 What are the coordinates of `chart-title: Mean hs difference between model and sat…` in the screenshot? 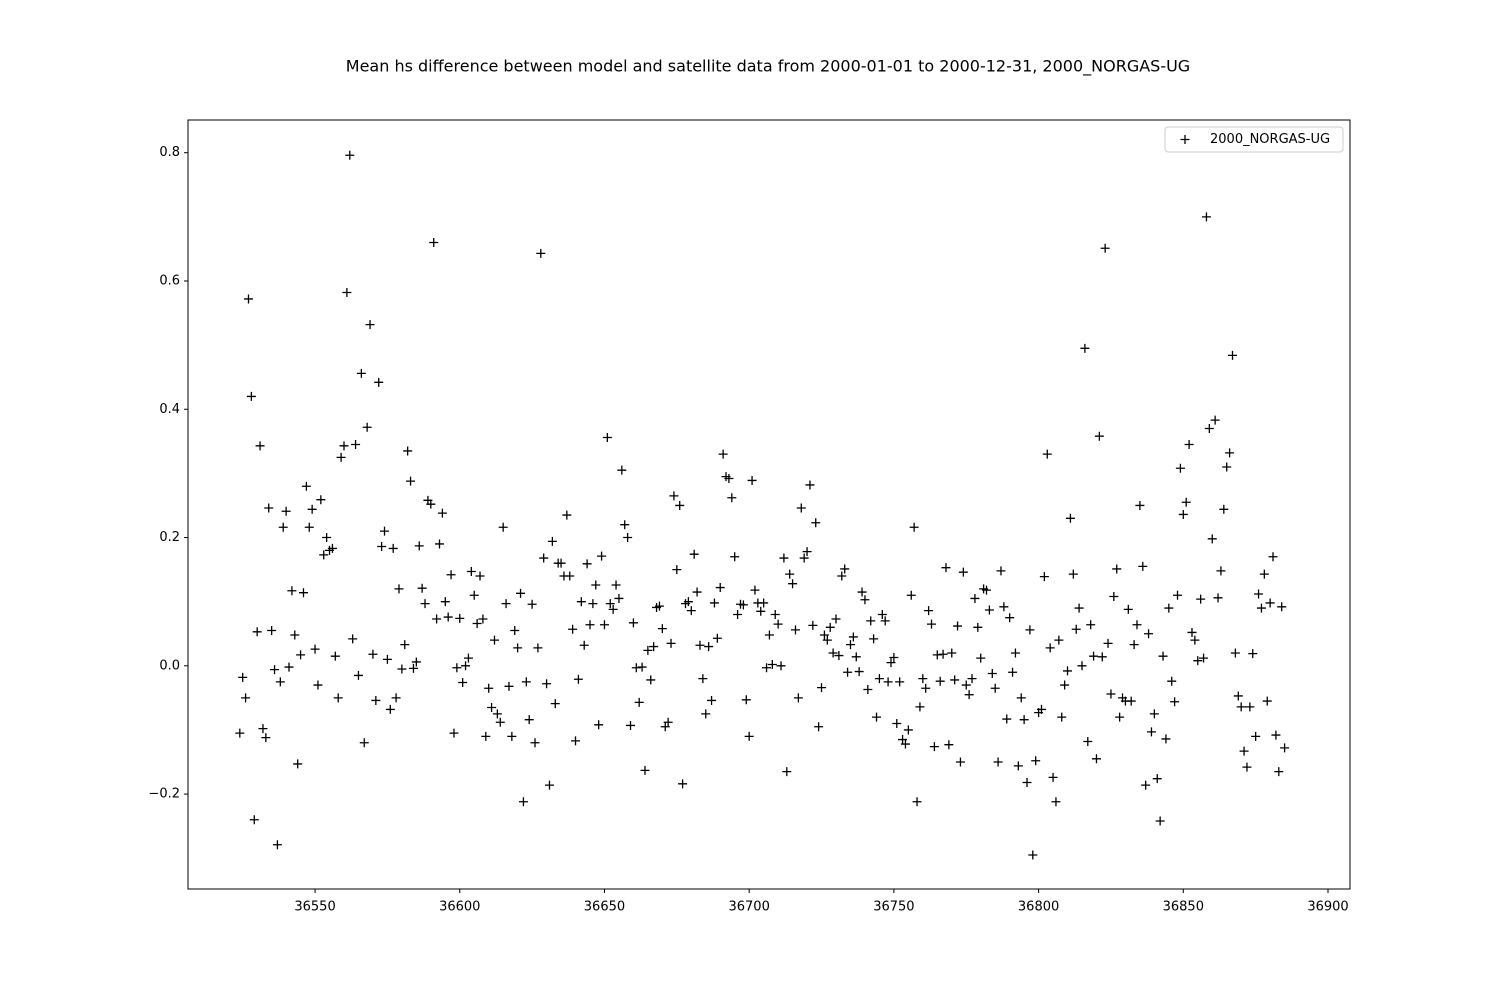 It's located at (768, 67).